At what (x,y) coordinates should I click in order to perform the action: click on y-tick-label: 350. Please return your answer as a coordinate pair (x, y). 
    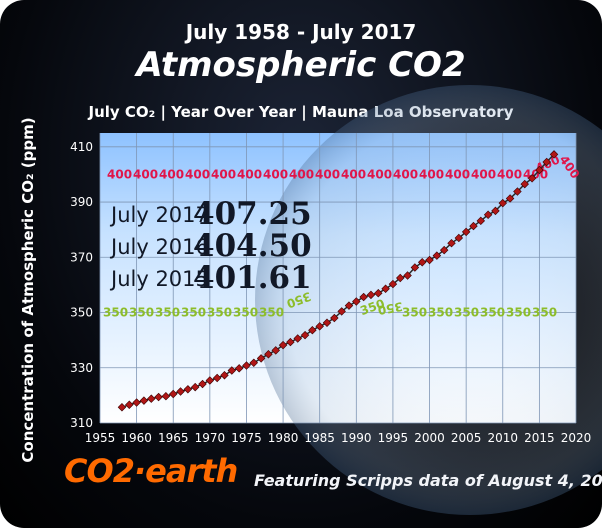
    Looking at the image, I should click on (81, 313).